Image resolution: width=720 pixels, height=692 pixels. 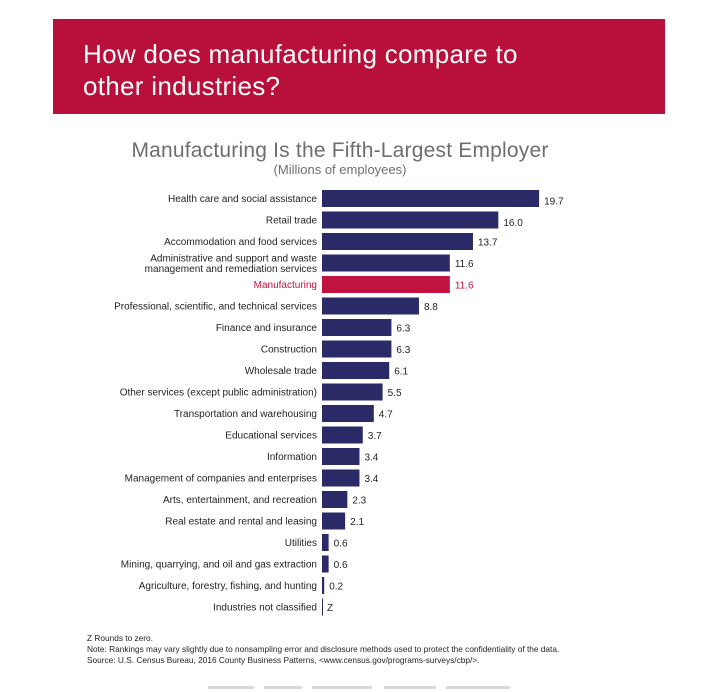 What do you see at coordinates (245, 414) in the screenshot?
I see `category-label: Transportation and warehousing` at bounding box center [245, 414].